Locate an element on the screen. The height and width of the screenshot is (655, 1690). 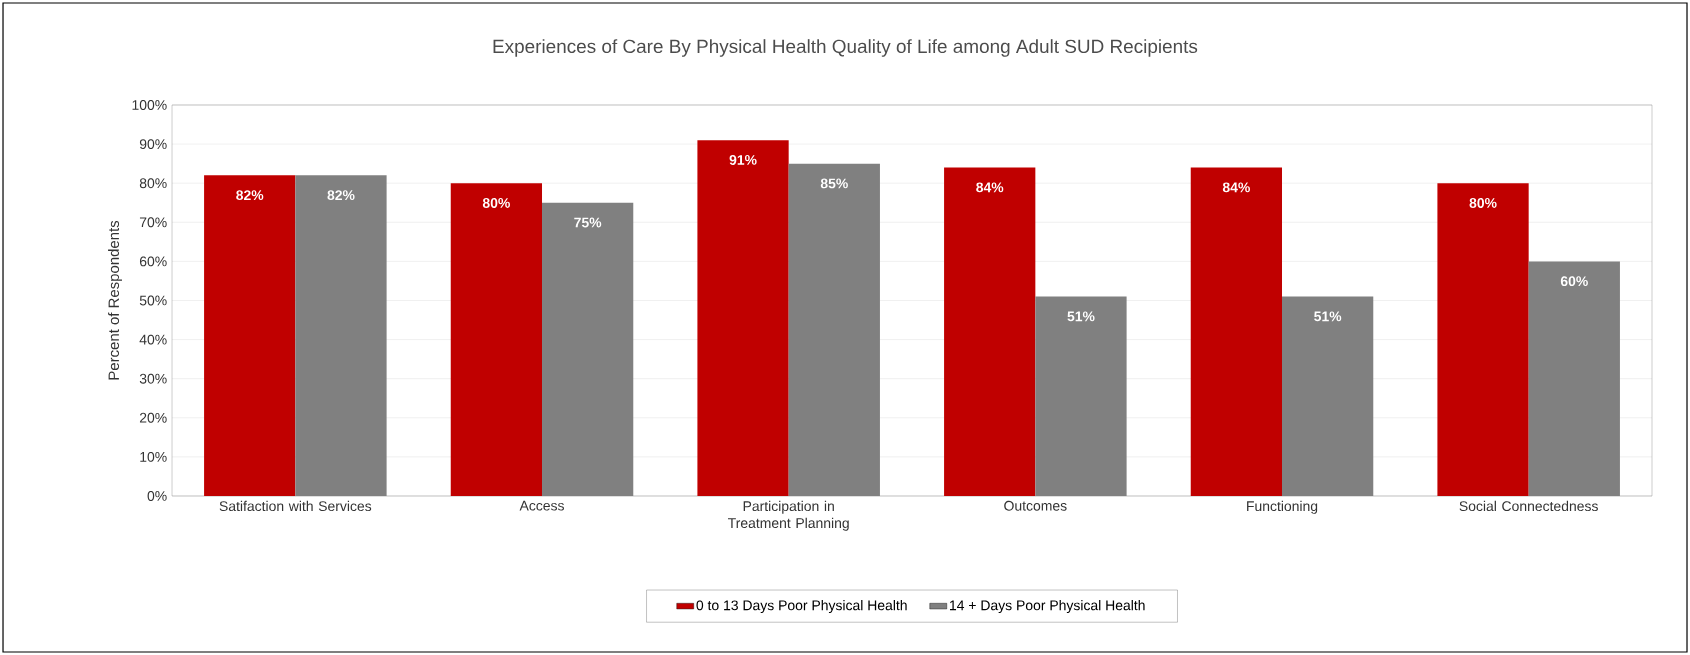
y-tick-label: 80% is located at coordinates (153, 183).